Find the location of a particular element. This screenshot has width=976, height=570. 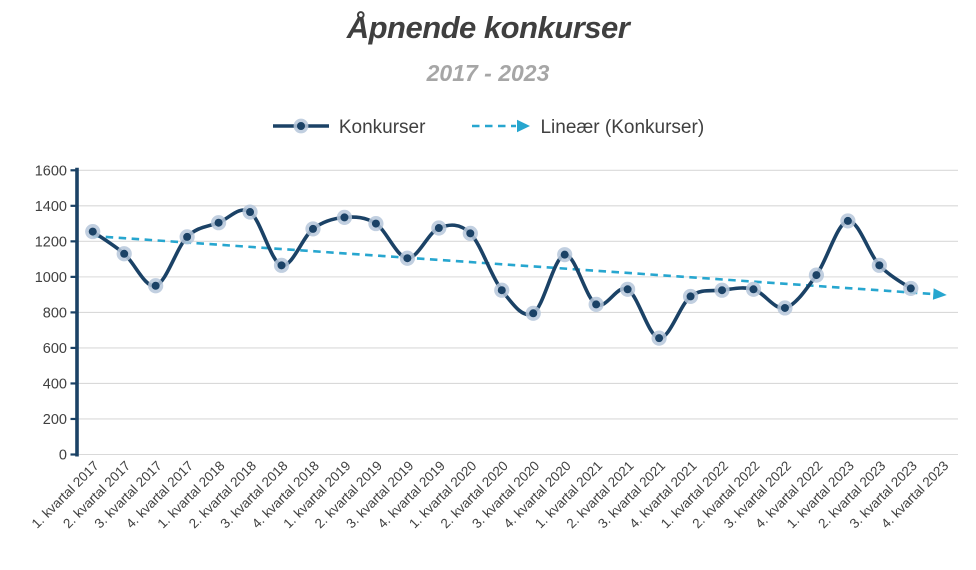

y-tick-label: 1000 is located at coordinates (51, 278).